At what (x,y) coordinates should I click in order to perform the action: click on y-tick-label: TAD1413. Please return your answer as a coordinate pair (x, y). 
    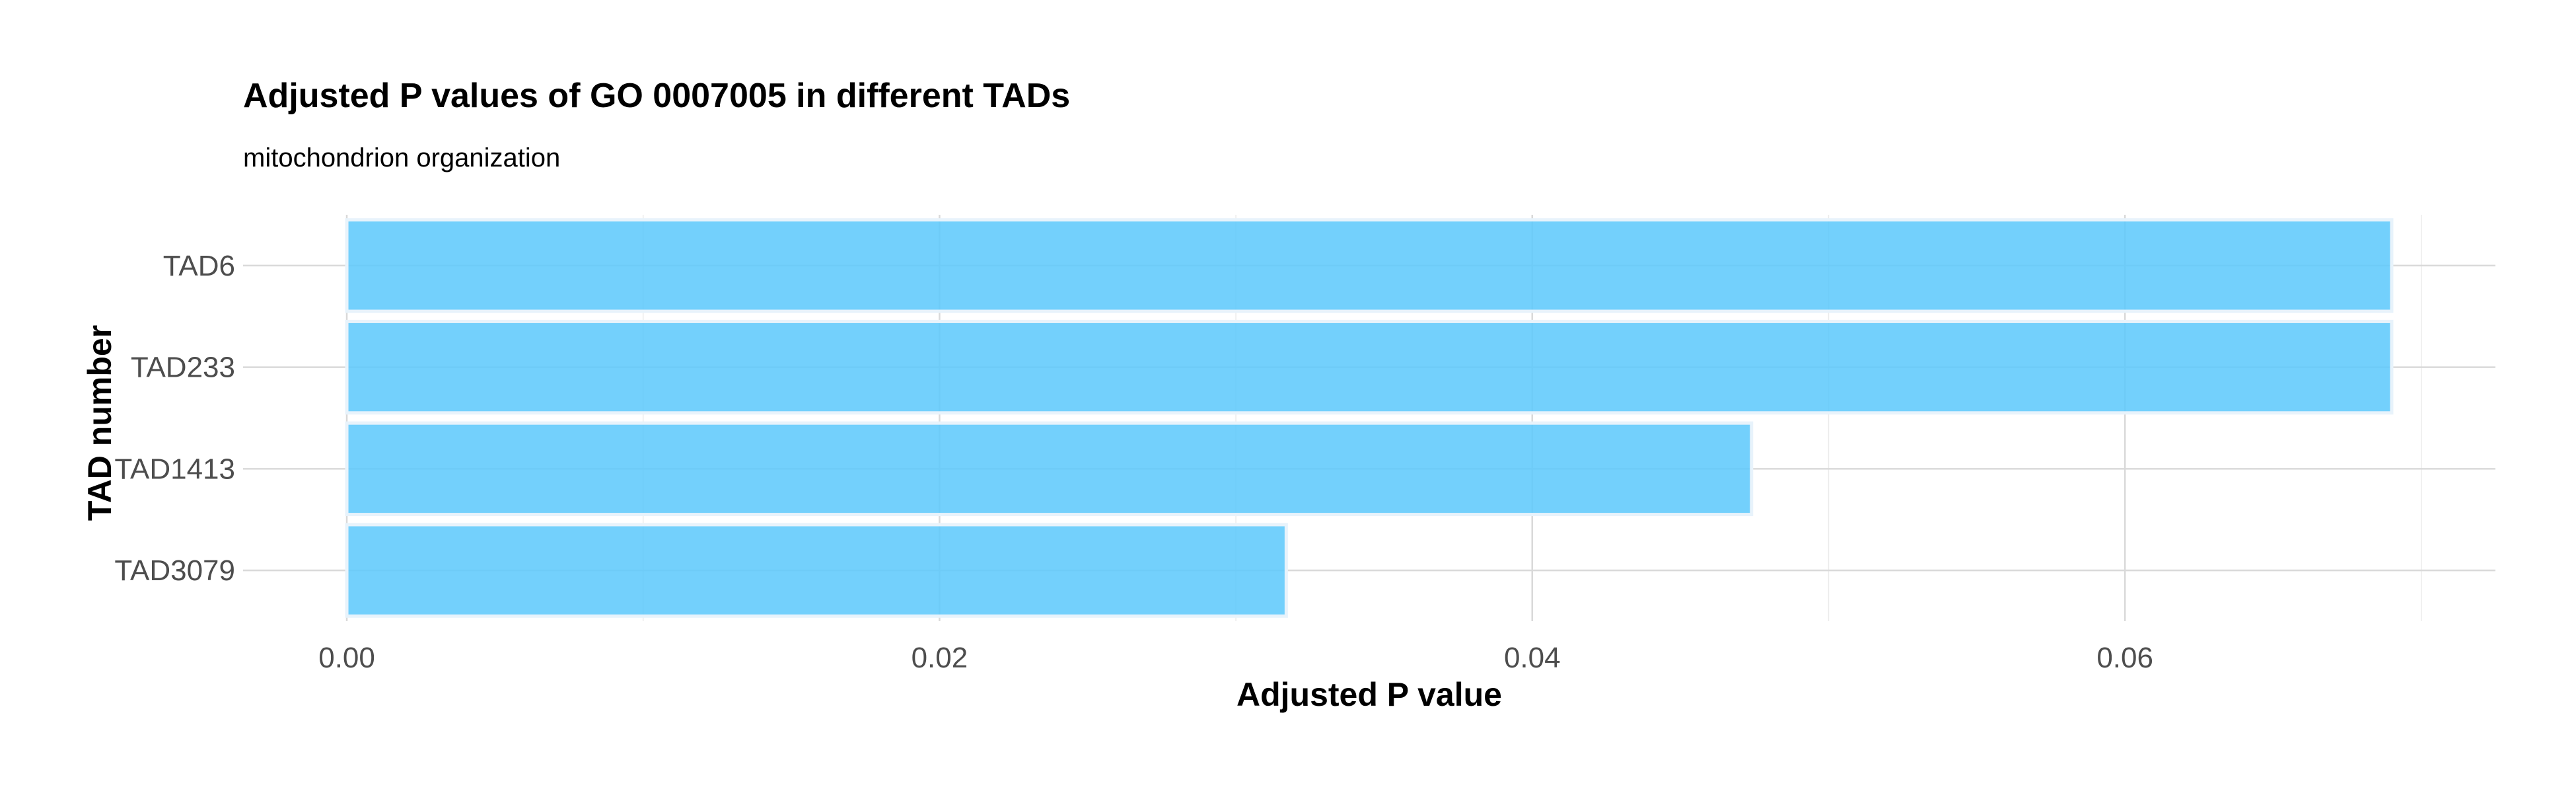
    Looking at the image, I should click on (174, 469).